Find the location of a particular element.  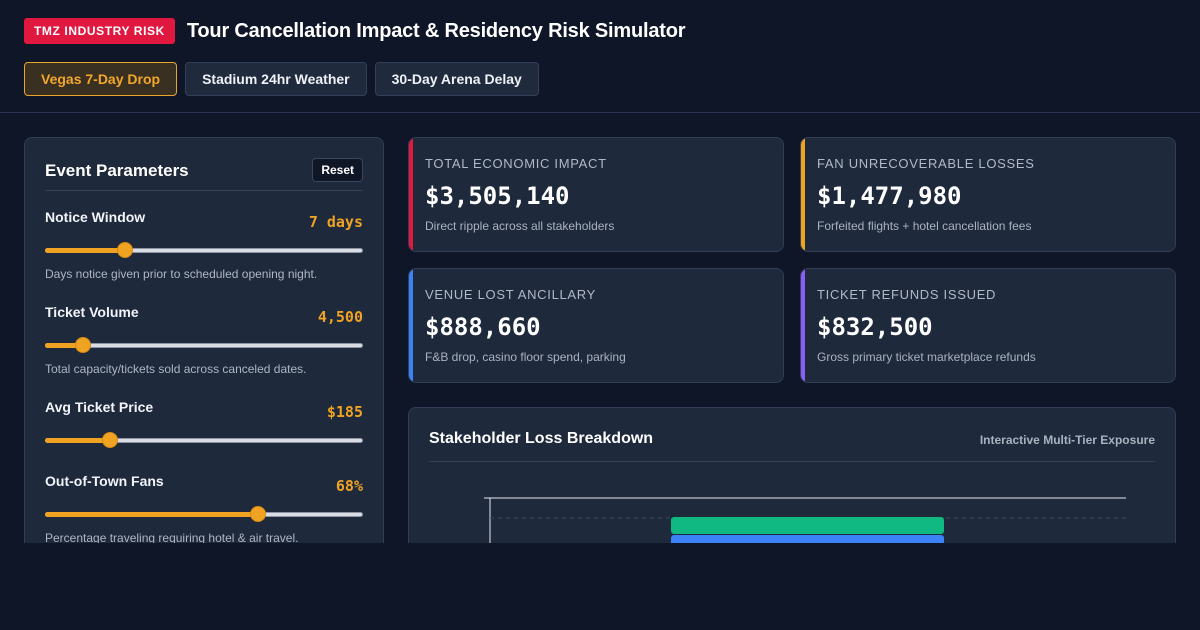

slider-track is located at coordinates (204, 345).